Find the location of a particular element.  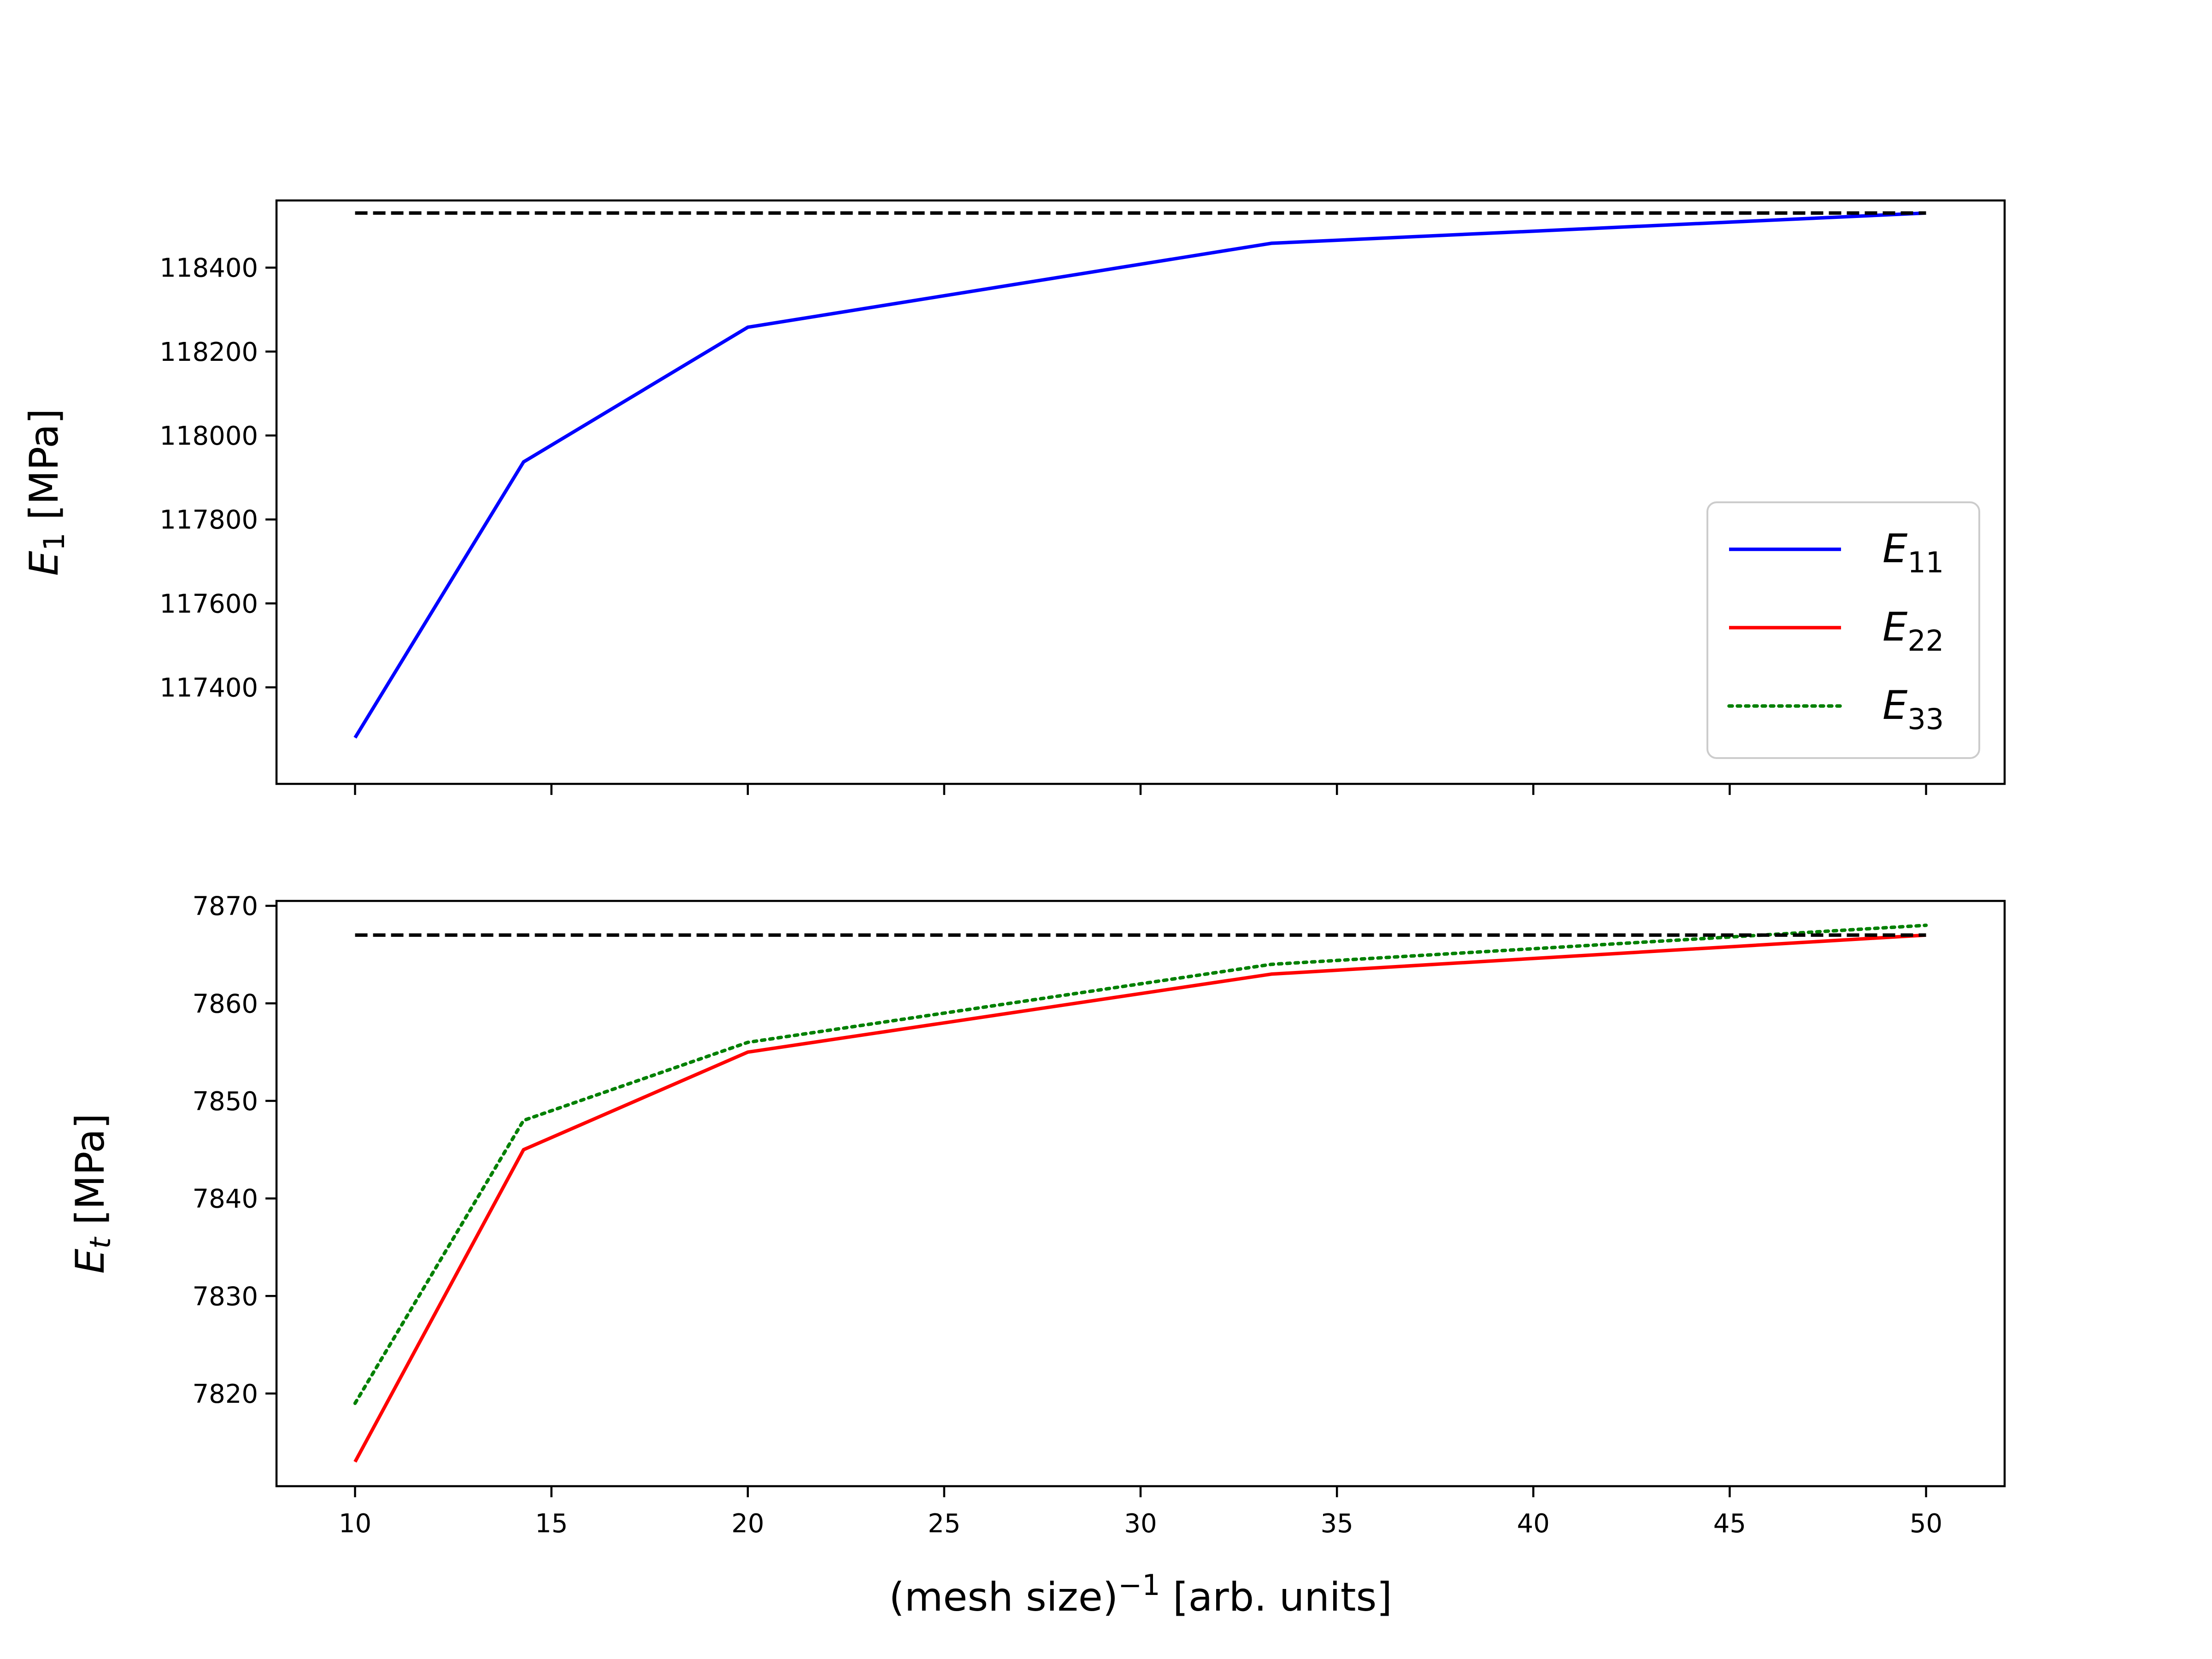

y-axis-title: Et [MPa] is located at coordinates (92, 1193).